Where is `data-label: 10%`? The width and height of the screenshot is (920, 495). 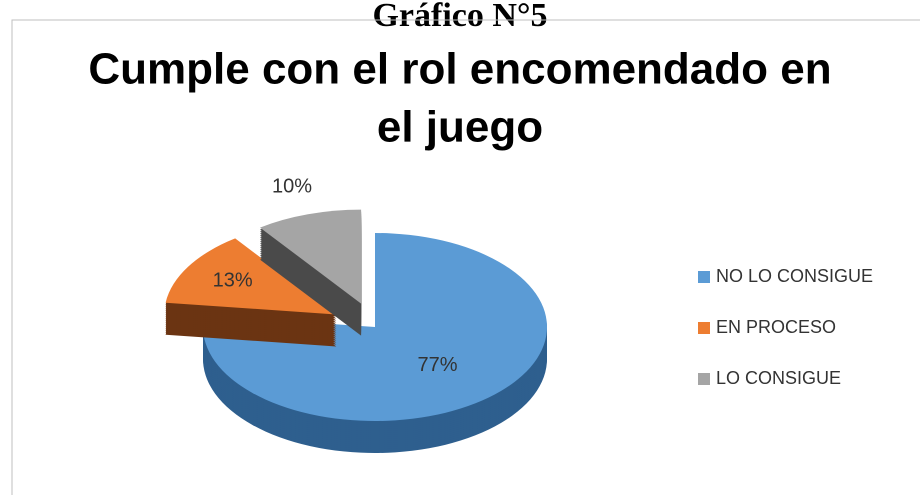
data-label: 10% is located at coordinates (292, 187).